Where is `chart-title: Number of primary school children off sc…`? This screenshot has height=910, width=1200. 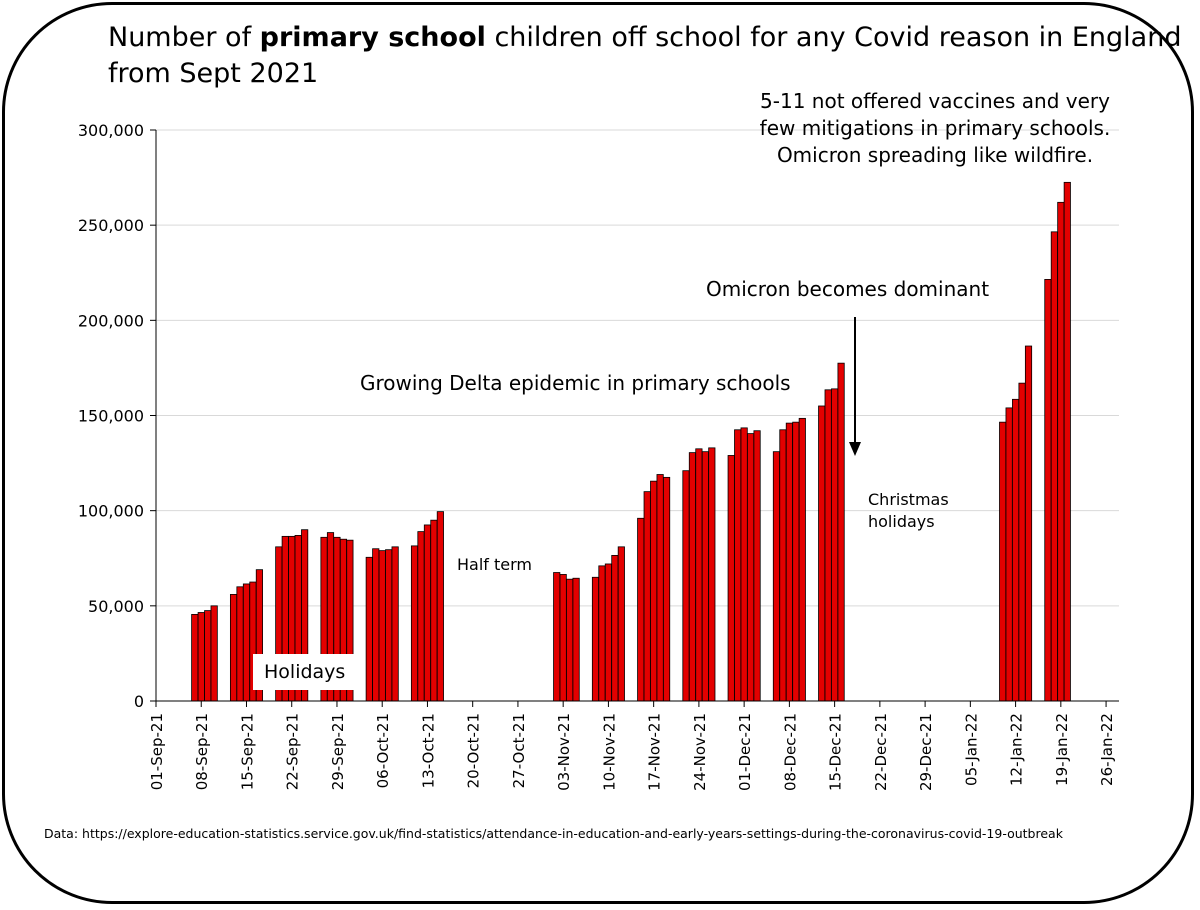 chart-title: Number of primary school children off sc… is located at coordinates (644, 56).